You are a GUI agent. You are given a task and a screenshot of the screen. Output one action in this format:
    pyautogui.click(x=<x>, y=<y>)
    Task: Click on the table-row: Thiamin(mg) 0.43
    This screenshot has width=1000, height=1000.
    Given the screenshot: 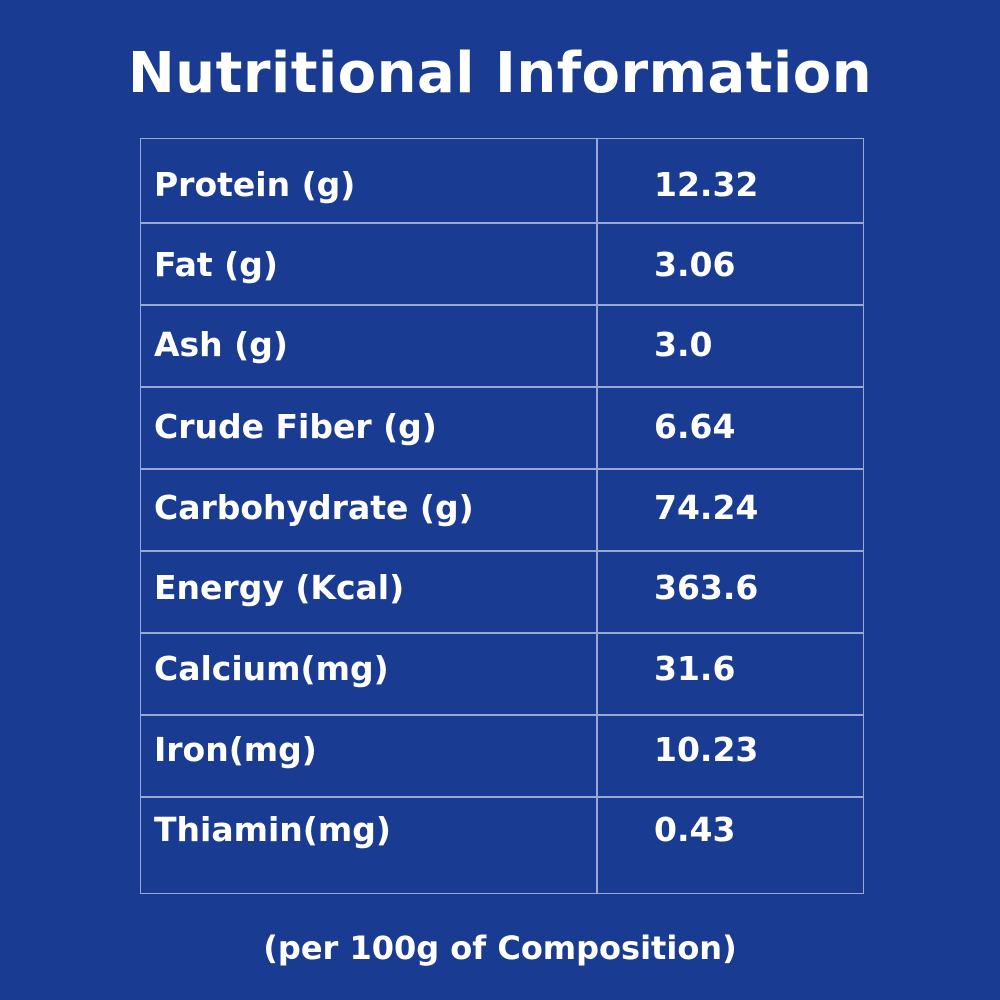 What is the action you would take?
    pyautogui.click(x=502, y=846)
    